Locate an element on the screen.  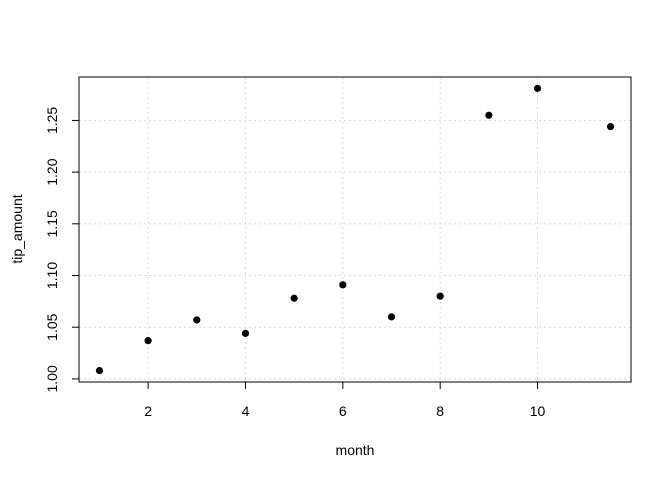
x-tick-label: 6 is located at coordinates (343, 411).